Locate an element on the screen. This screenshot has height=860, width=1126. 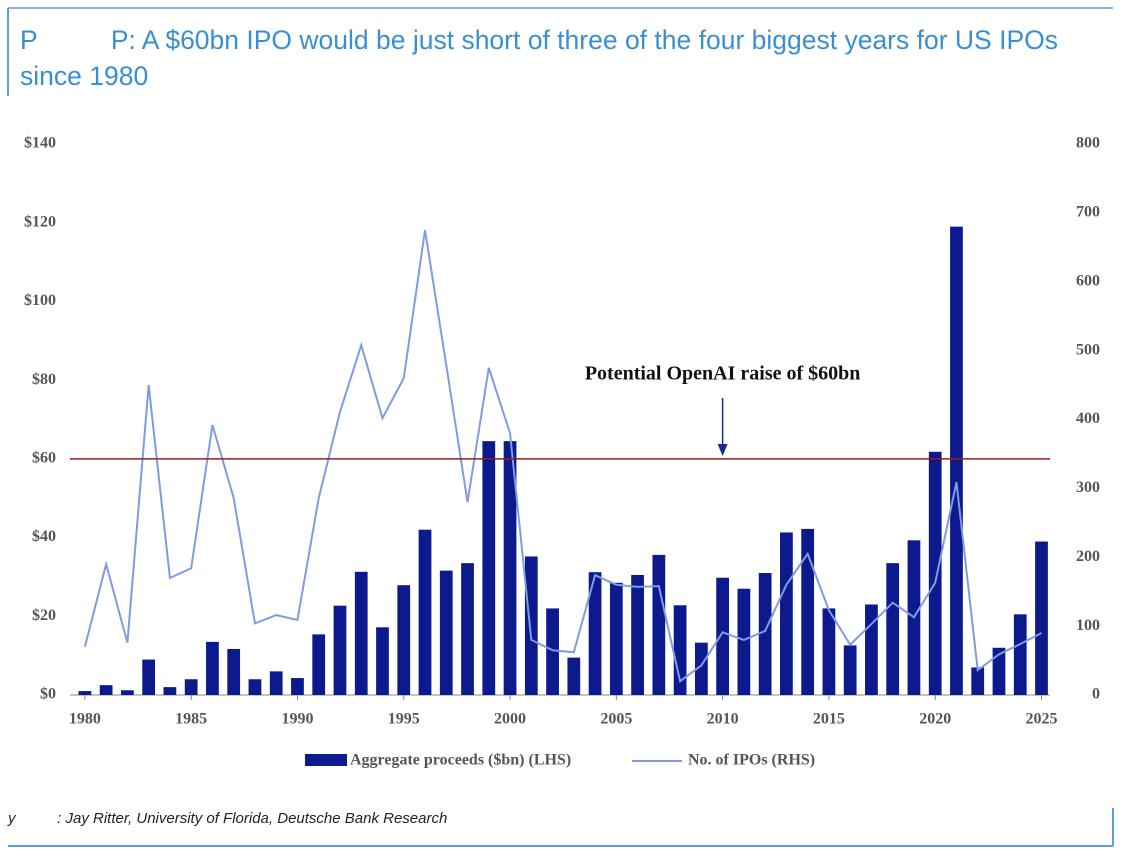
y2-tick-label: 600 is located at coordinates (1088, 280).